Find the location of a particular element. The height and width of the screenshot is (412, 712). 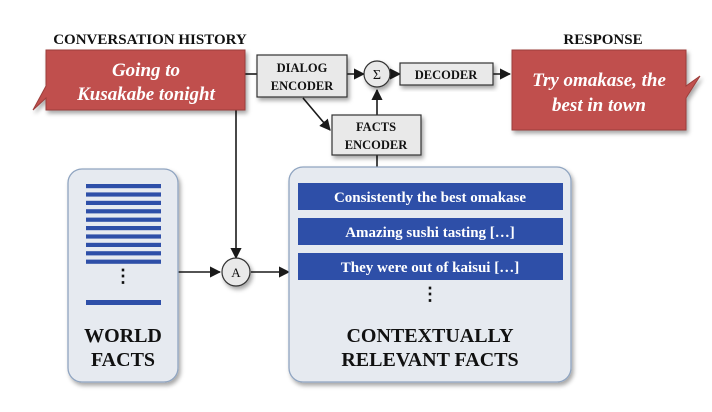

fact-item-1: Consistently the best omakase is located at coordinates (430, 198).